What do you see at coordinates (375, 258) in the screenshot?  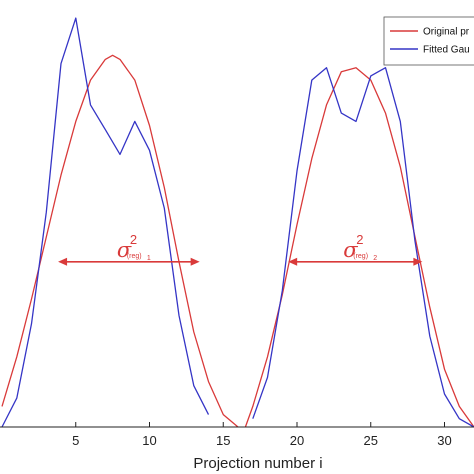 I see `sigma-index: 2` at bounding box center [375, 258].